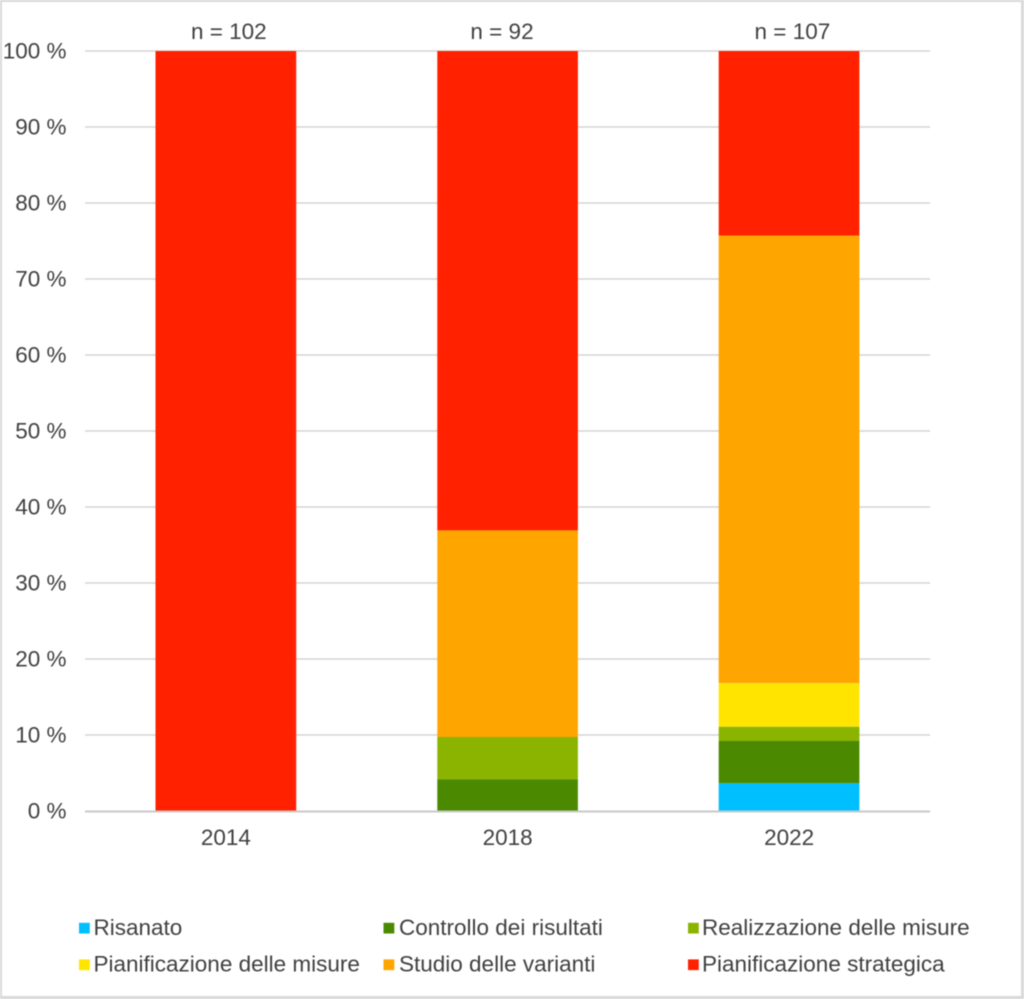  What do you see at coordinates (226, 837) in the screenshot?
I see `svg-text: 2014` at bounding box center [226, 837].